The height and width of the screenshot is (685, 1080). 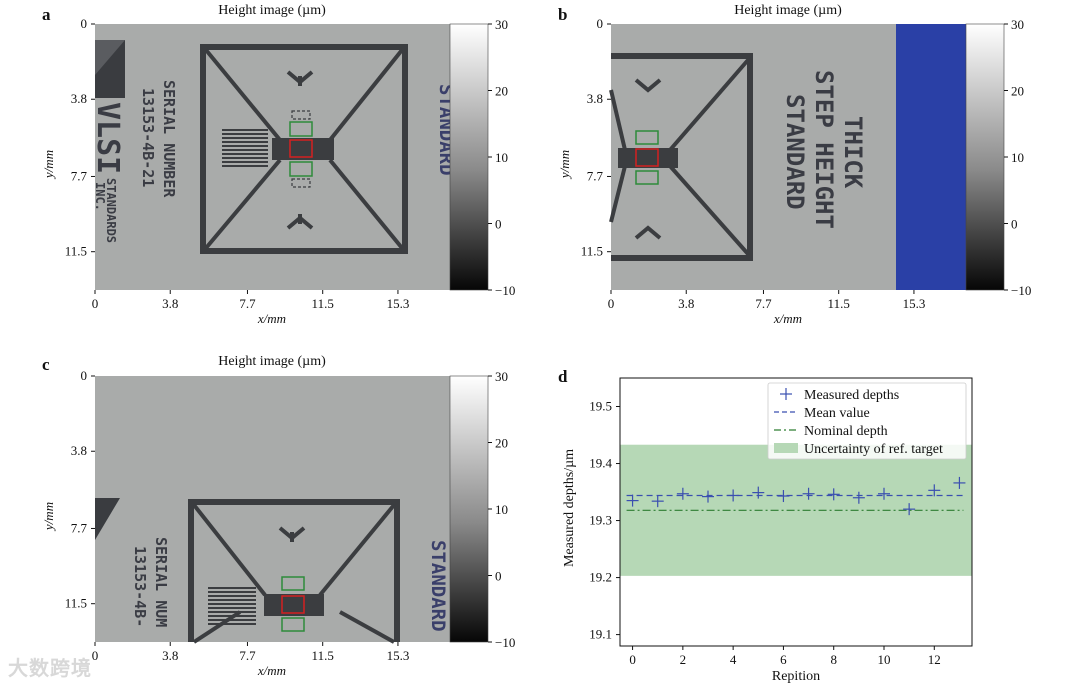 What do you see at coordinates (140, 586) in the screenshot?
I see `serial-number: 13153-4B-` at bounding box center [140, 586].